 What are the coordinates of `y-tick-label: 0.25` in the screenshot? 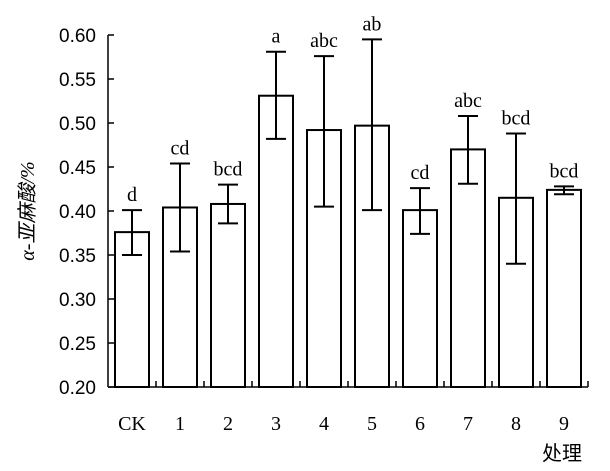 It's located at (77, 344).